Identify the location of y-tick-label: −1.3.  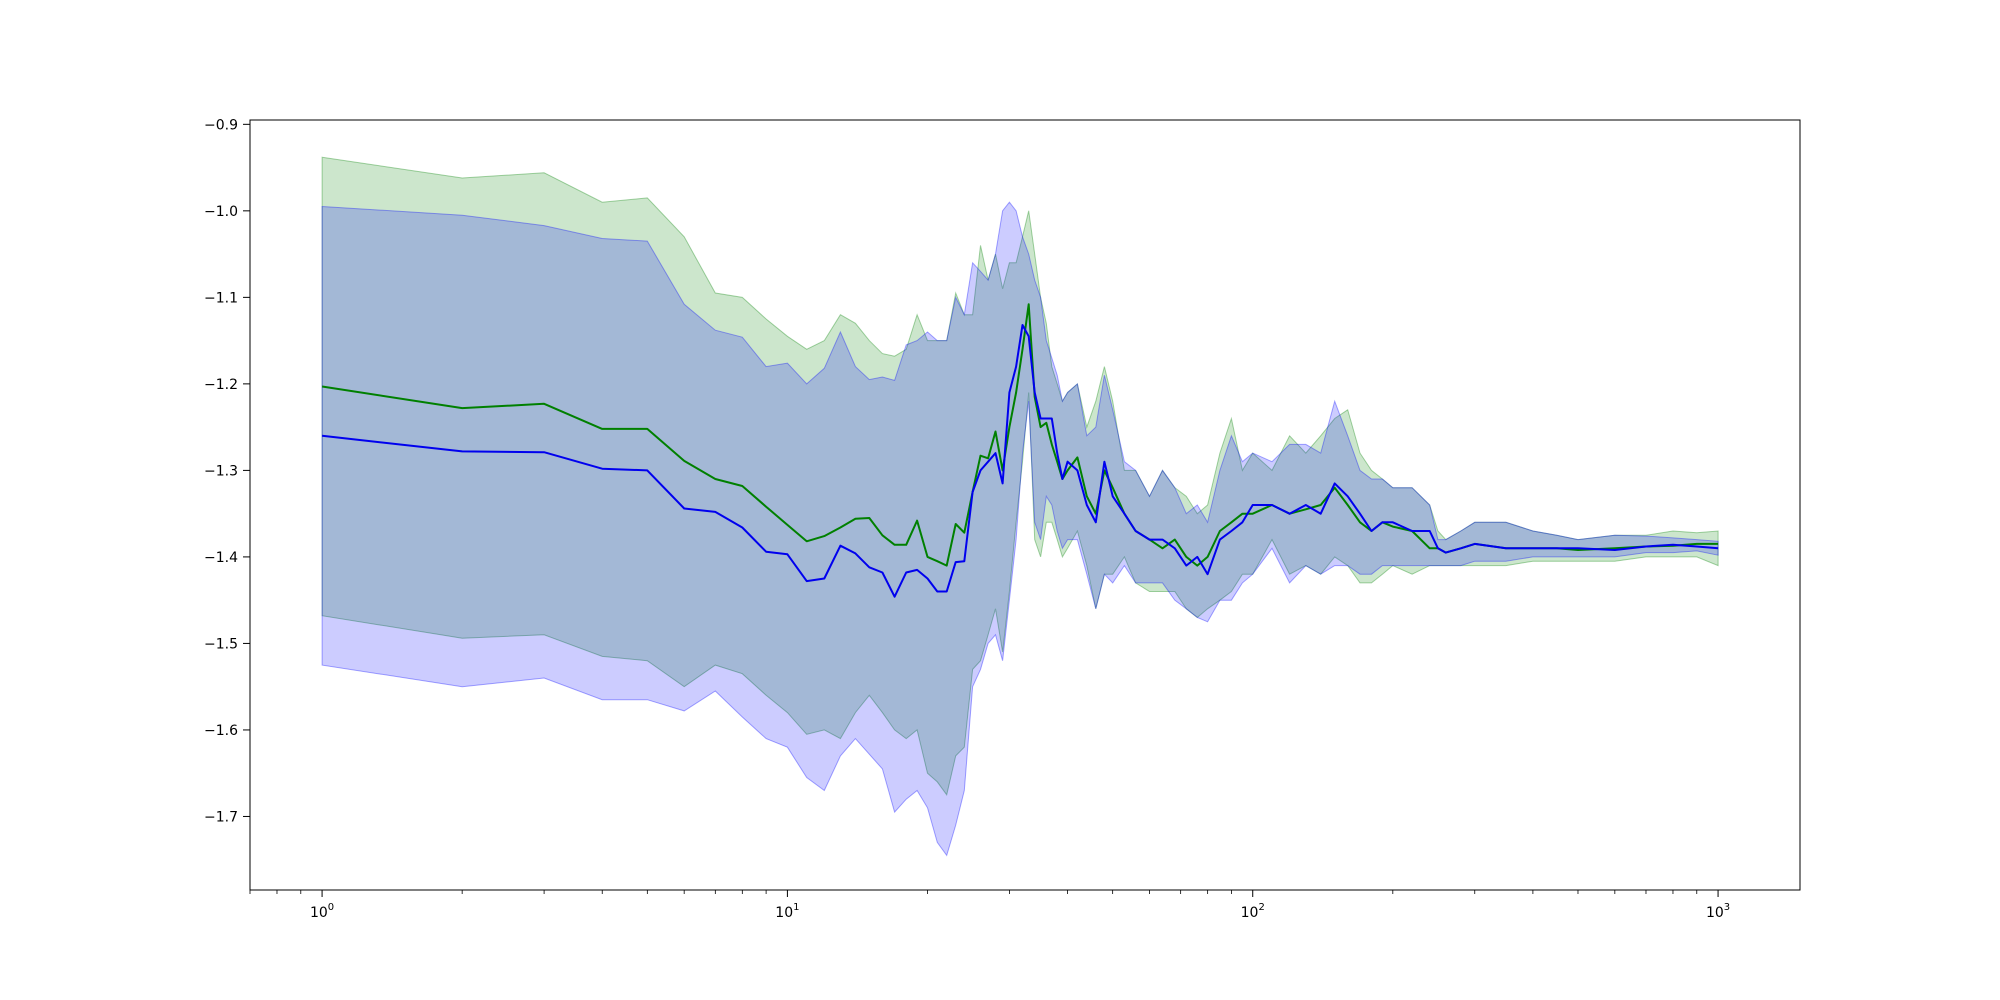
(221, 471).